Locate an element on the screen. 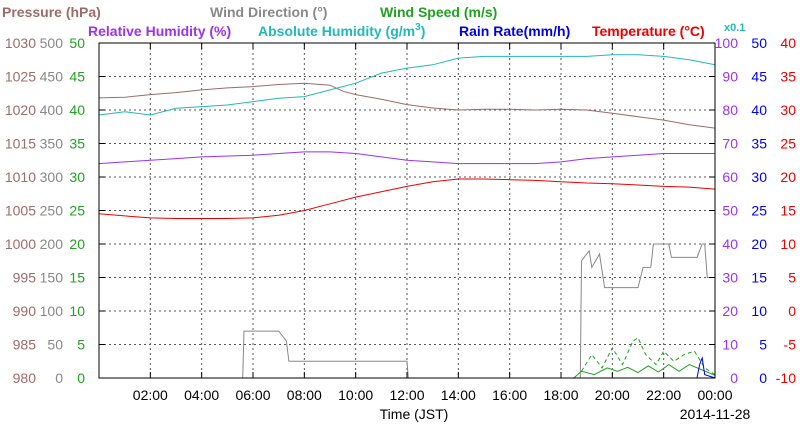 The height and width of the screenshot is (434, 800). series-line-relative-humidity is located at coordinates (406, 158).